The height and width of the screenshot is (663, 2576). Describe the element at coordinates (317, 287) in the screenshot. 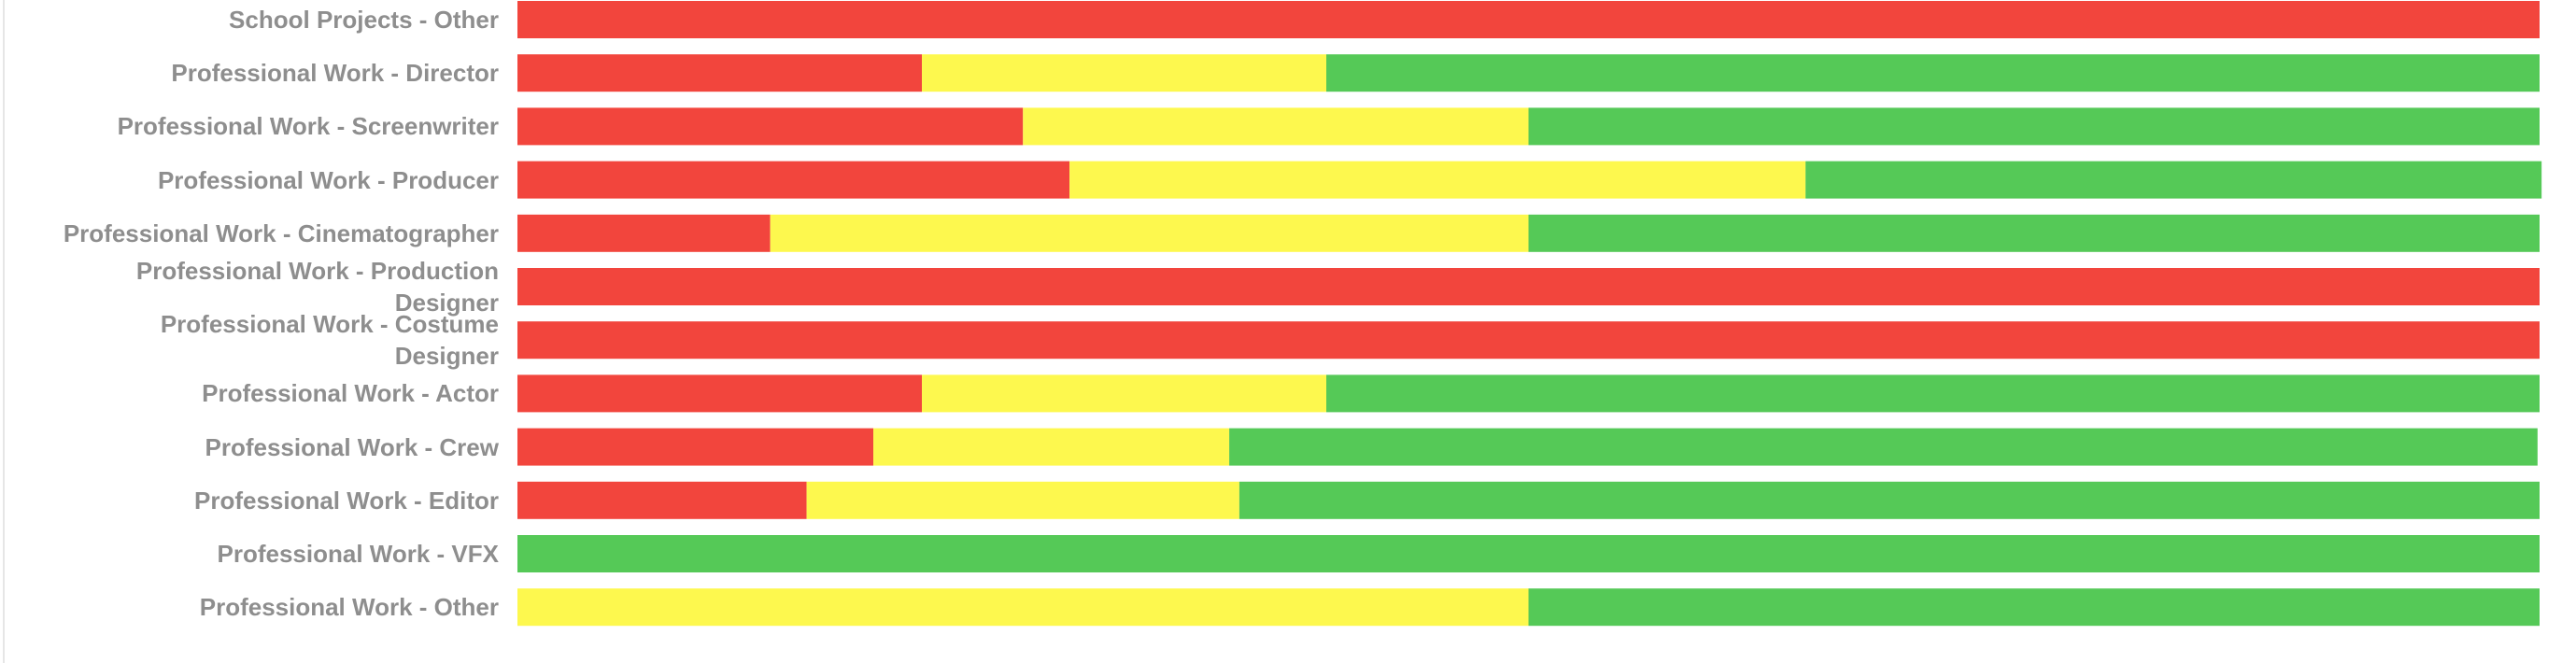

I see `row-label: Professional Work - Production Designer` at that location.